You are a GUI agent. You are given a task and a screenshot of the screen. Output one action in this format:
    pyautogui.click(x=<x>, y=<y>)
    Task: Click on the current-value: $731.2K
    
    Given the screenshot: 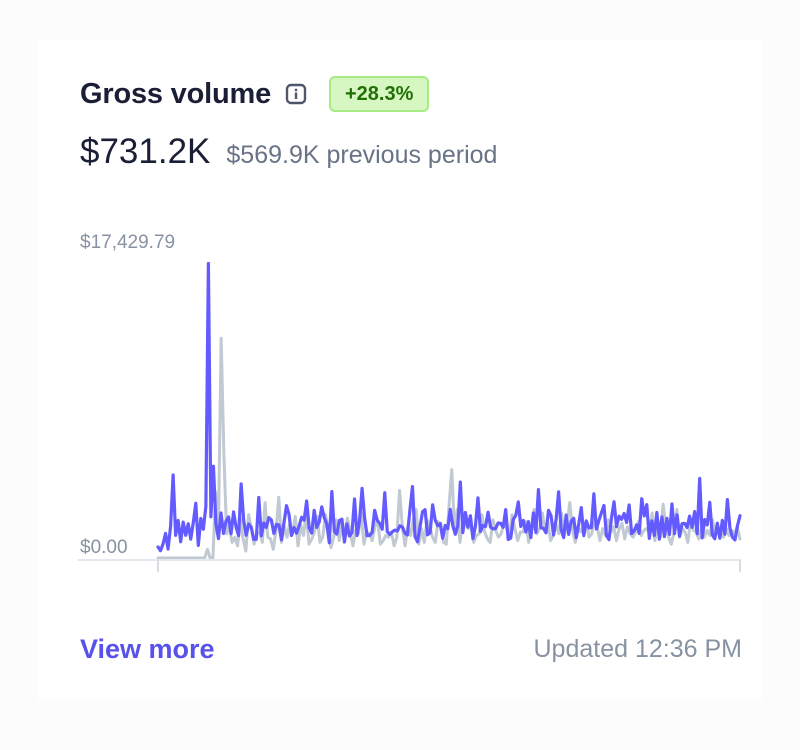 What is the action you would take?
    pyautogui.click(x=145, y=151)
    